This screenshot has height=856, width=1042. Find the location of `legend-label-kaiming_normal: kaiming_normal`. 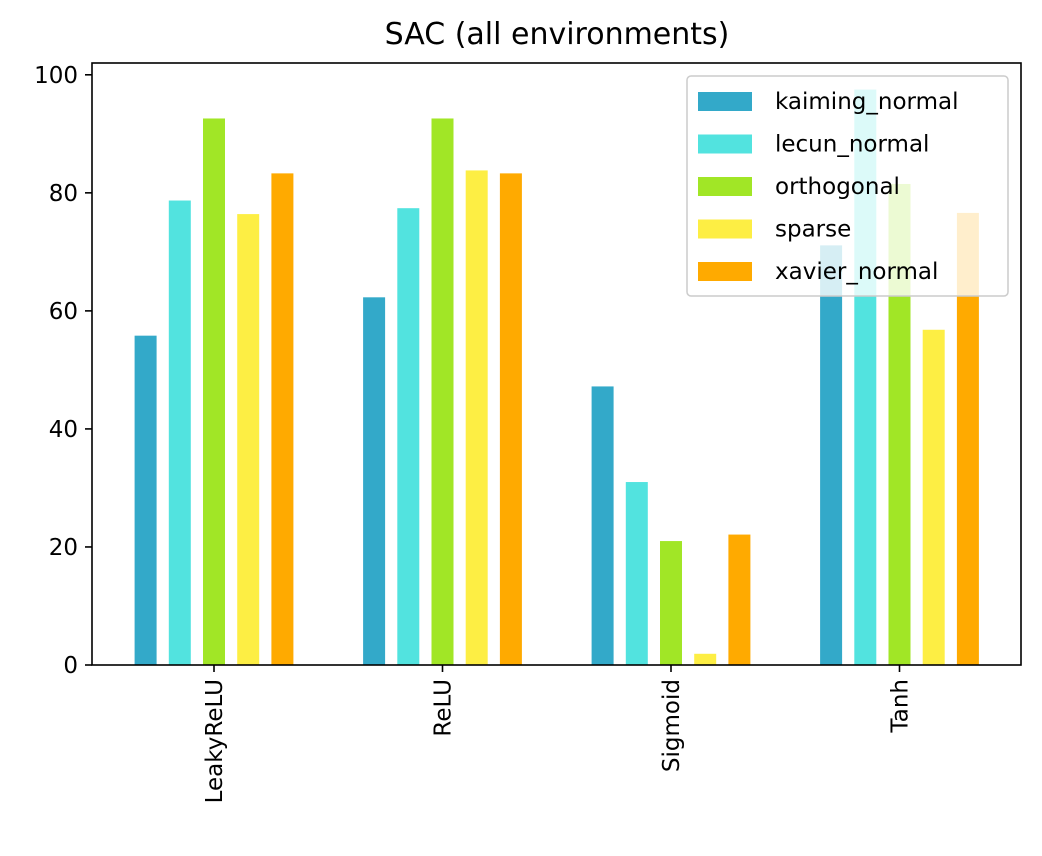

legend-label-kaiming_normal: kaiming_normal is located at coordinates (866, 102).